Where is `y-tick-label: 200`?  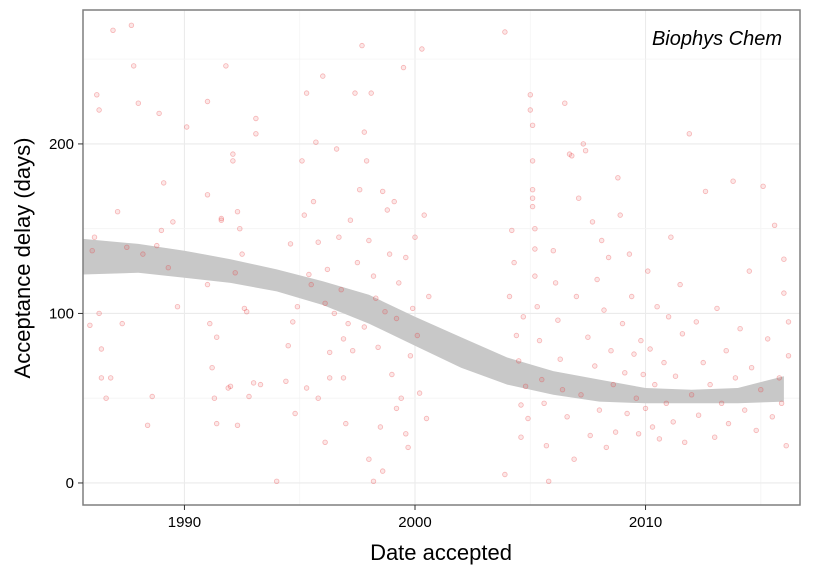
y-tick-label: 200 is located at coordinates (61, 144).